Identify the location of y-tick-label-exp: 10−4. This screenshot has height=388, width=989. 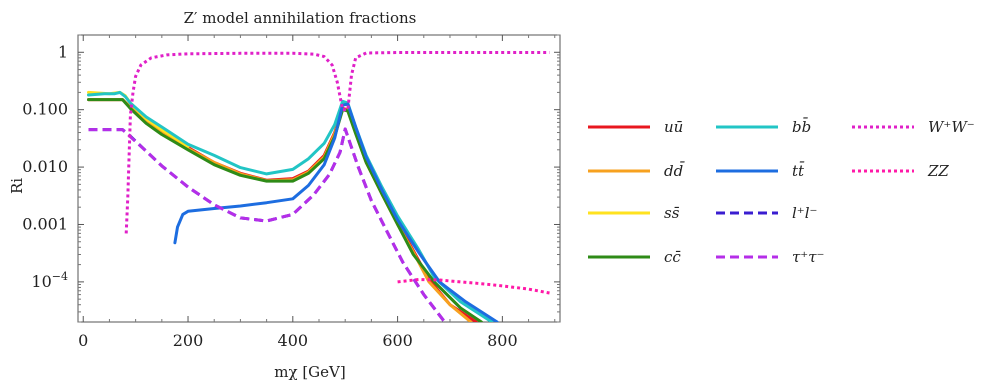
(49, 280).